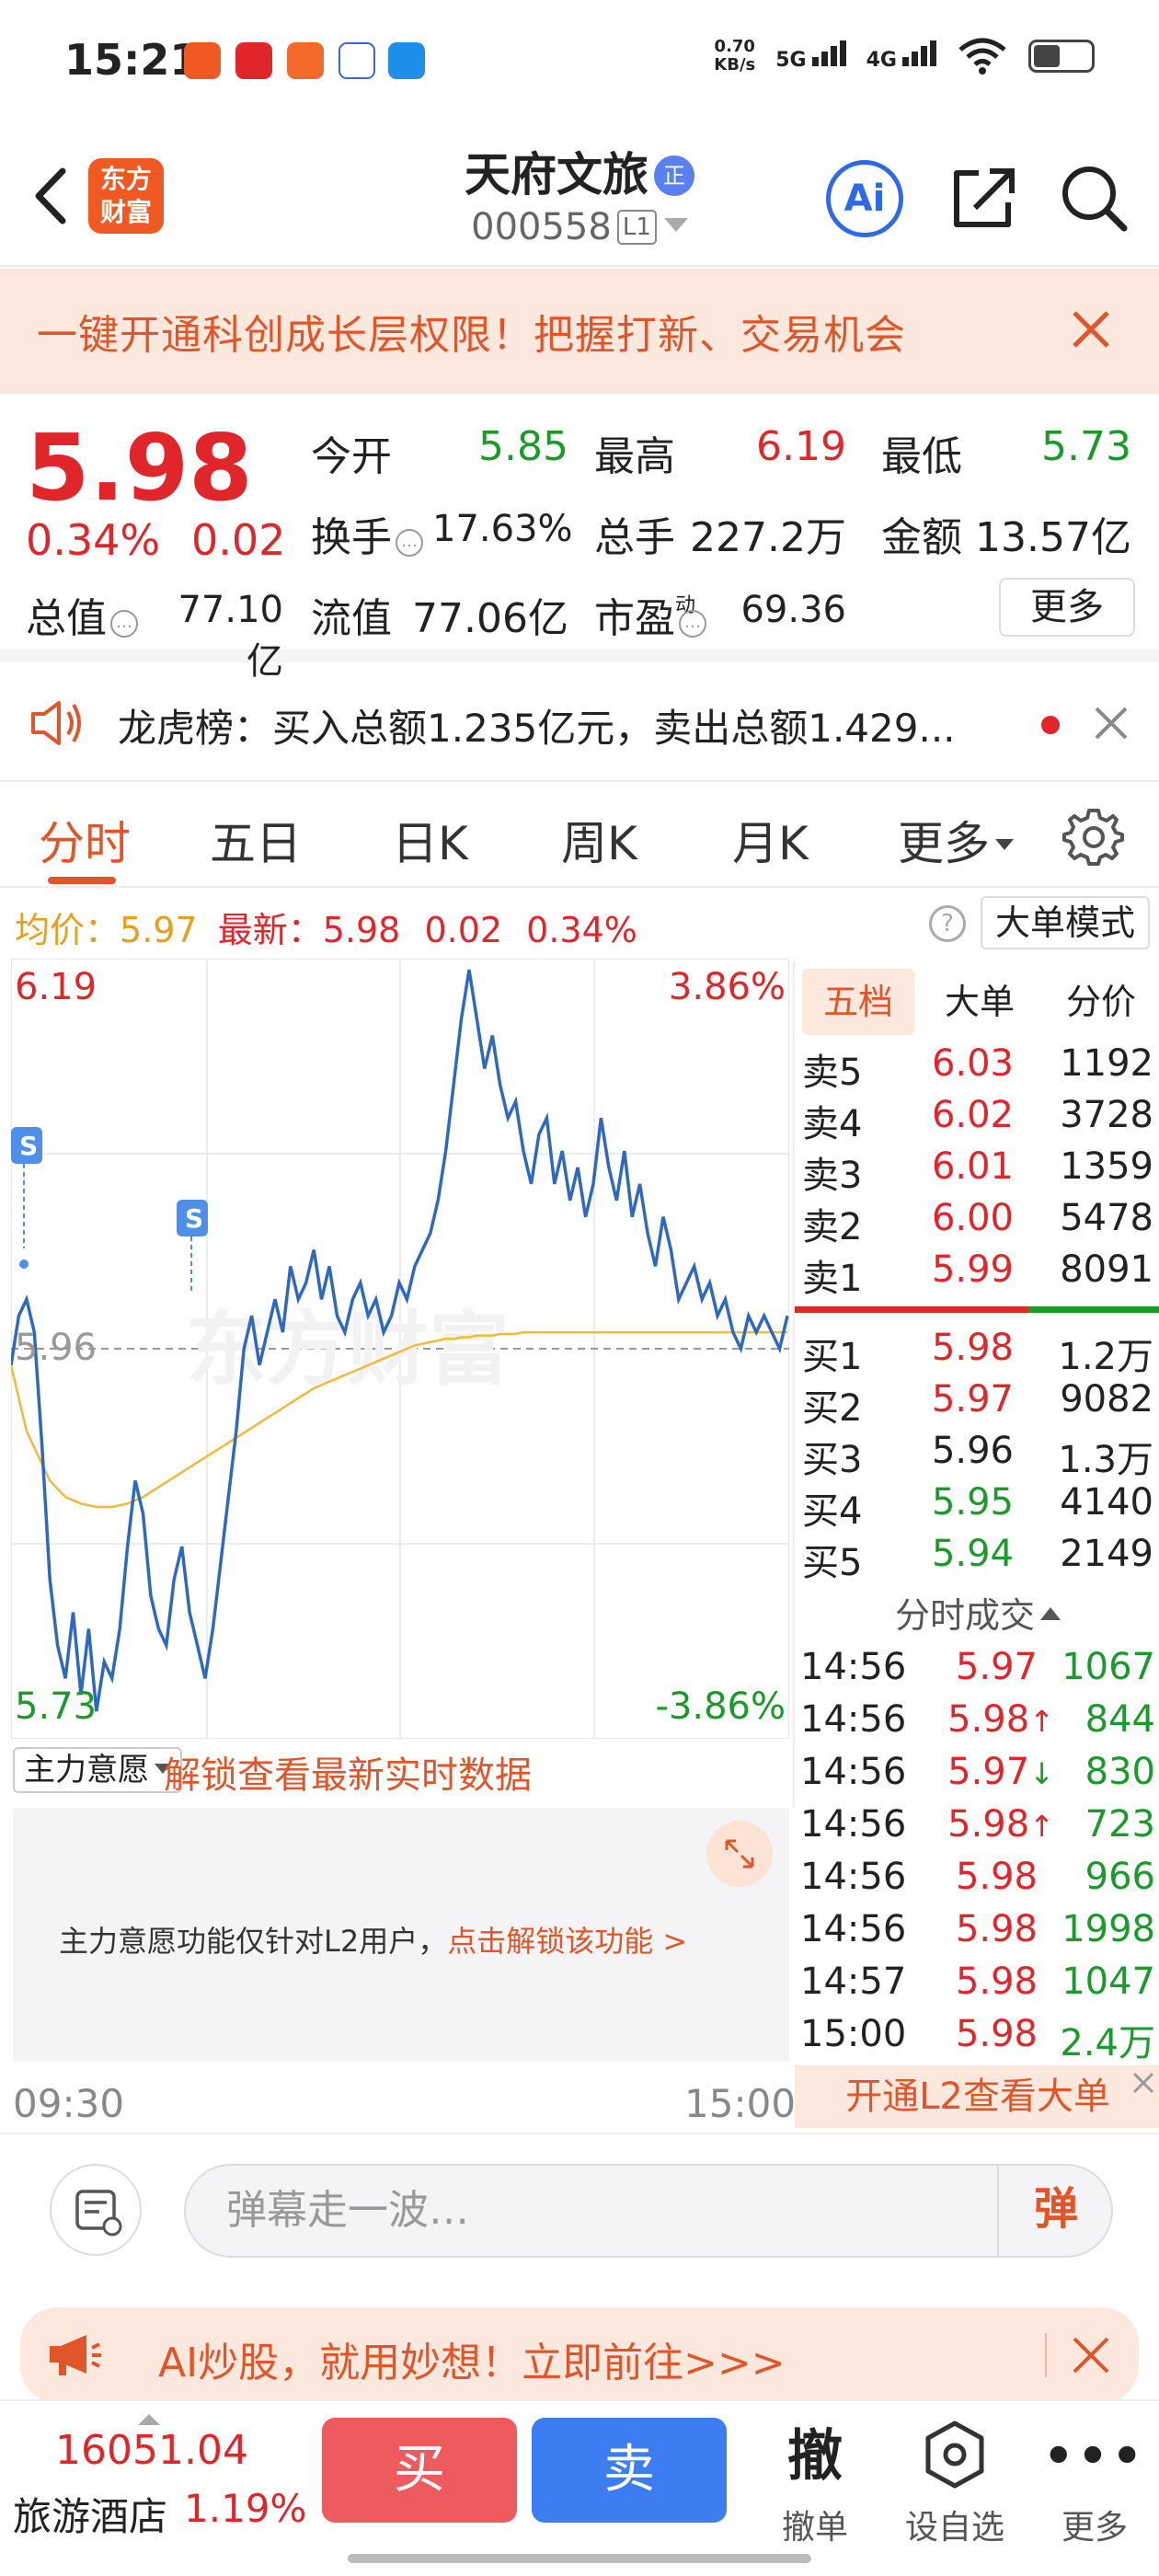 This screenshot has height=2576, width=1159. Describe the element at coordinates (1106, 1115) in the screenshot. I see `ask-volume: 3728` at that location.